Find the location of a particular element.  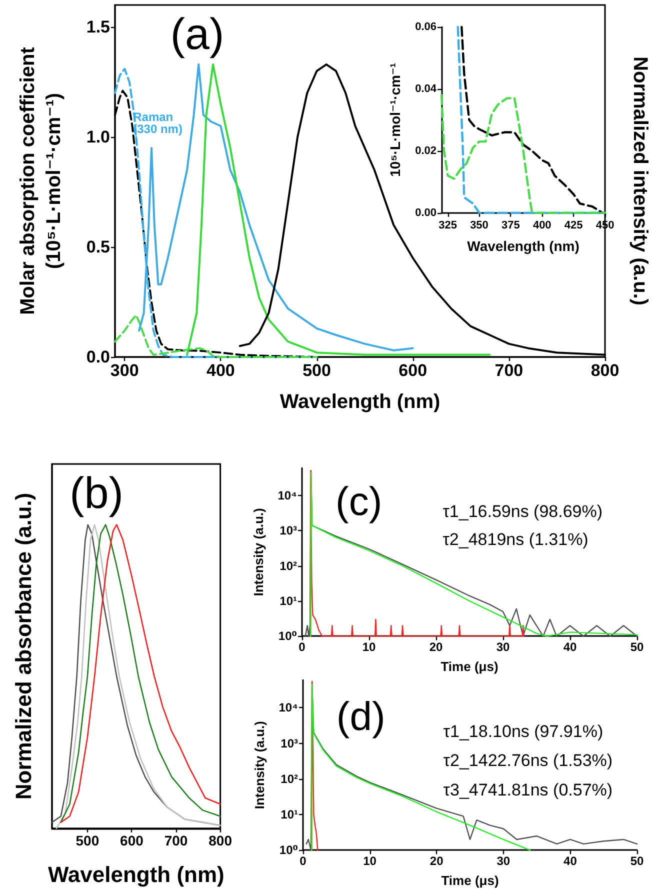

y-axis-title: Molar absorption coefficient (10⁵·L·mol⁻¹·cm⁻¹) is located at coordinates (41, 180).